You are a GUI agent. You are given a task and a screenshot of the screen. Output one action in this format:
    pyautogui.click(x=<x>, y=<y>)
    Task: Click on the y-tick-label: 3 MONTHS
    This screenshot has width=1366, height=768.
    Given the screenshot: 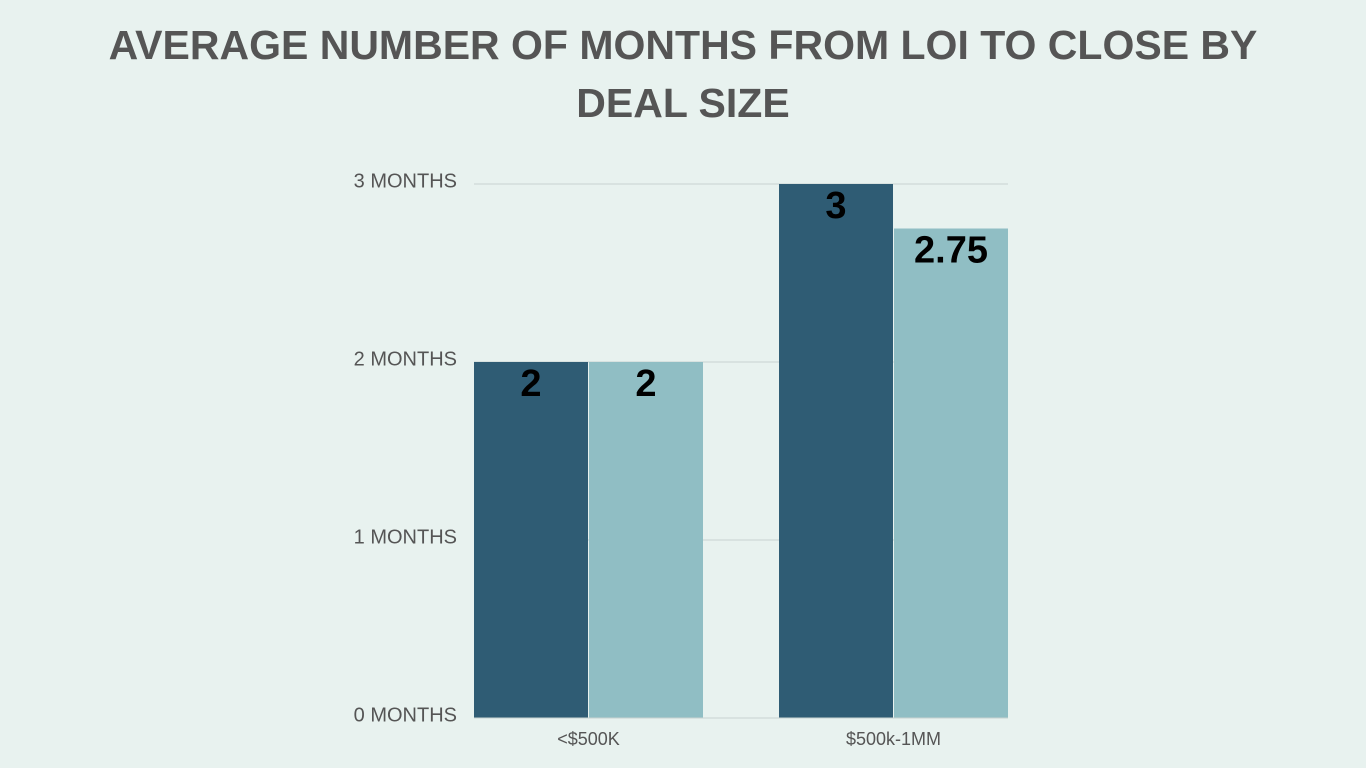 What is the action you would take?
    pyautogui.click(x=405, y=181)
    